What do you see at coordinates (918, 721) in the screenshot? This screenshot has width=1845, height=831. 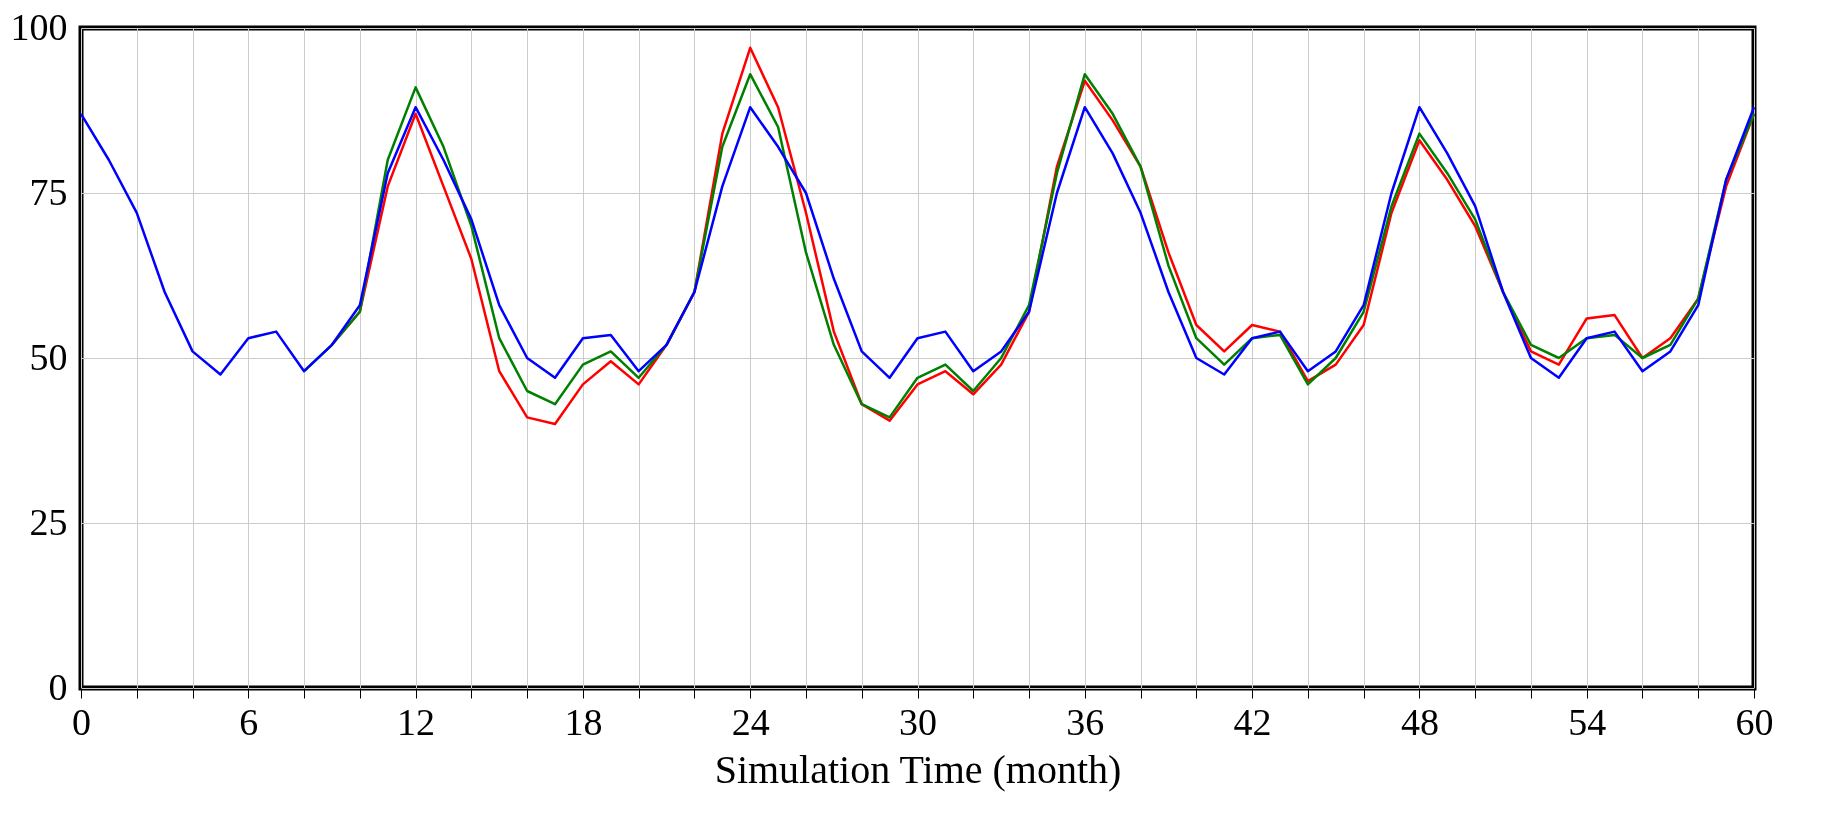 I see `x-tick-label: 30` at bounding box center [918, 721].